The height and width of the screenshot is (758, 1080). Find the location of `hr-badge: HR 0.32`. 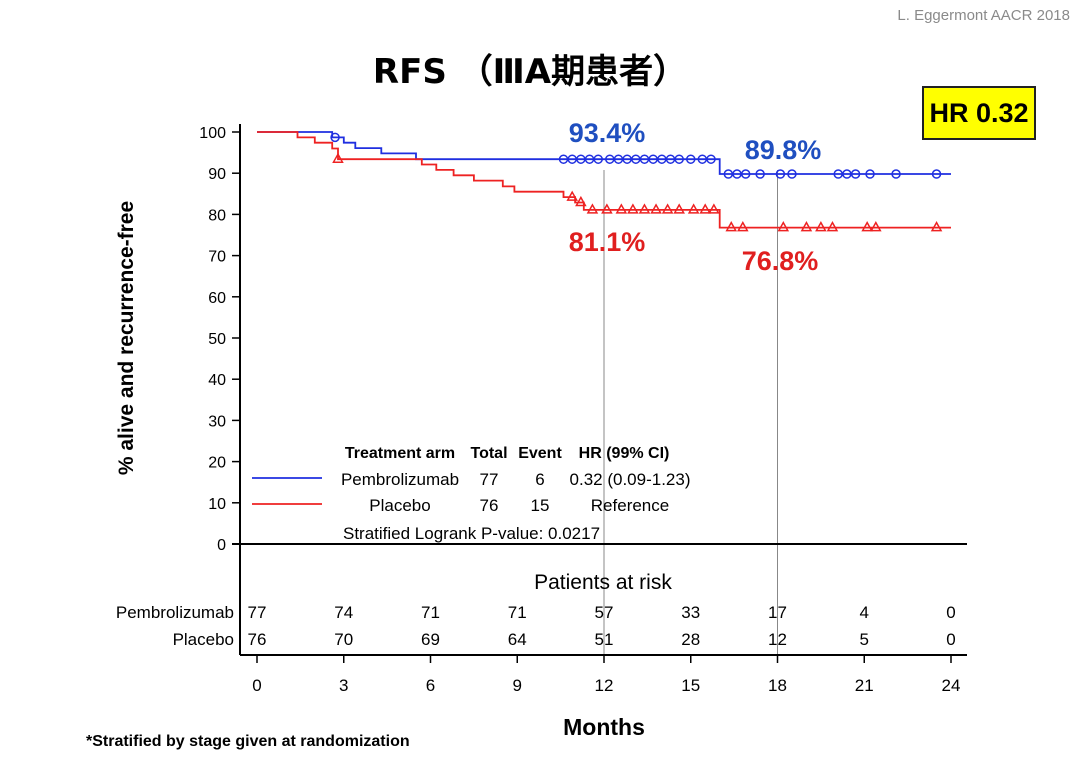

hr-badge: HR 0.32 is located at coordinates (979, 113).